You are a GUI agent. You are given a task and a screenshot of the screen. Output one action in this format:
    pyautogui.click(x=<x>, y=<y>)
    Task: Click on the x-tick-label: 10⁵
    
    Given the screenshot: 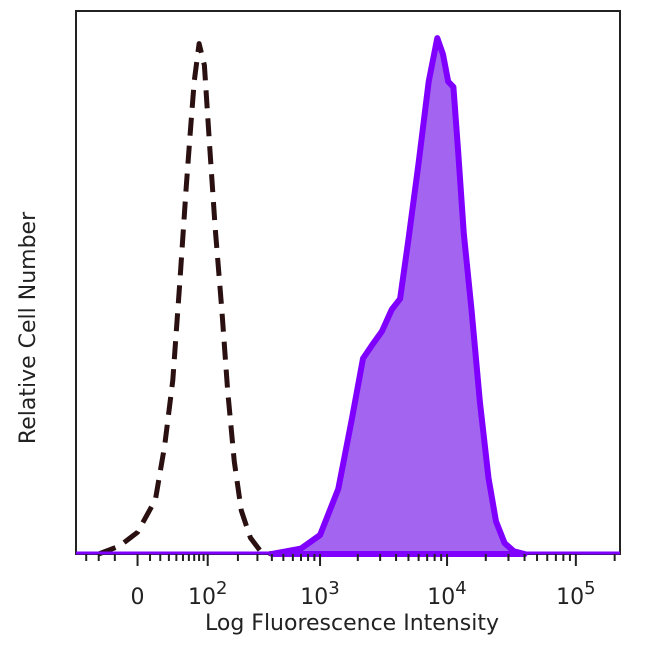 What is the action you would take?
    pyautogui.click(x=575, y=594)
    